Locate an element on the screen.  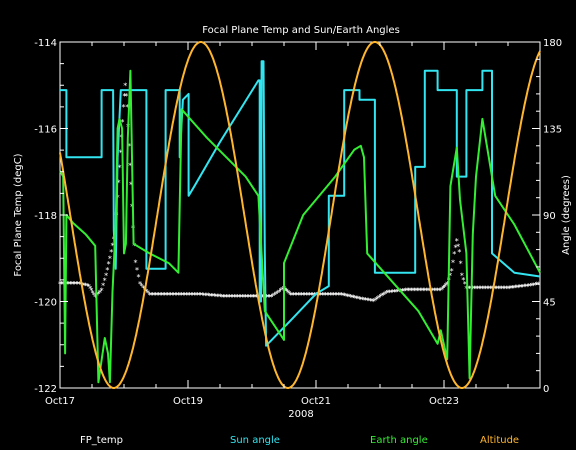
left-y-axis-label: Focal Plane Temp (degC) is located at coordinates (18, 214).